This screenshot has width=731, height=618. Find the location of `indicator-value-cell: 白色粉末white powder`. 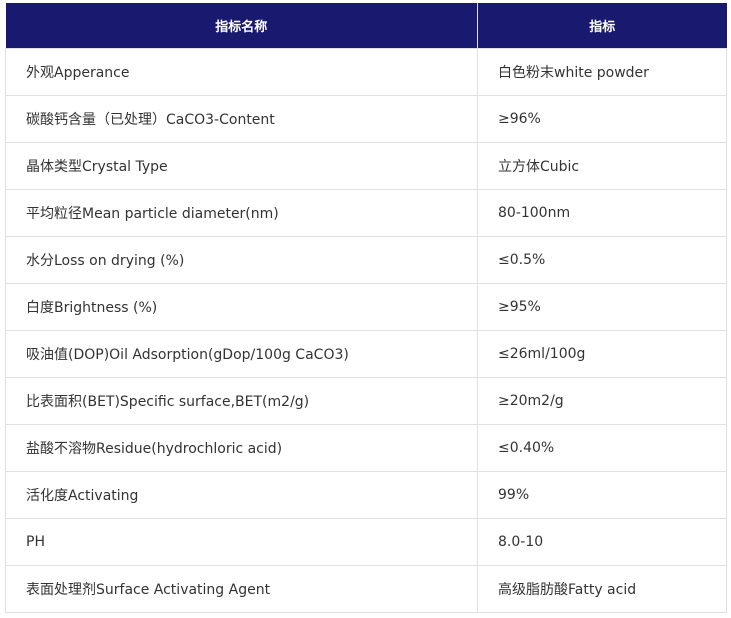

indicator-value-cell: 白色粉末white powder is located at coordinates (602, 72).